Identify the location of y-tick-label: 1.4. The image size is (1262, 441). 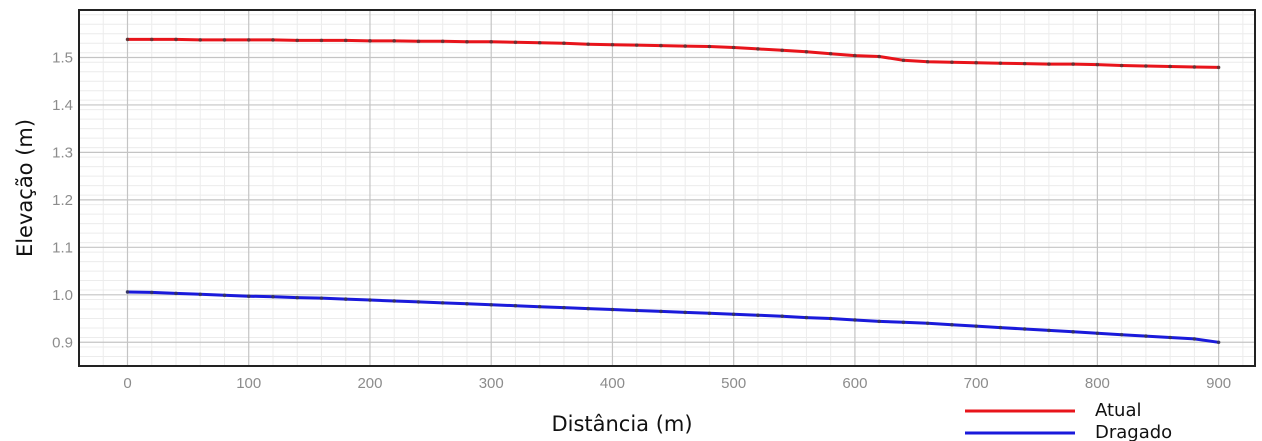
(62, 105).